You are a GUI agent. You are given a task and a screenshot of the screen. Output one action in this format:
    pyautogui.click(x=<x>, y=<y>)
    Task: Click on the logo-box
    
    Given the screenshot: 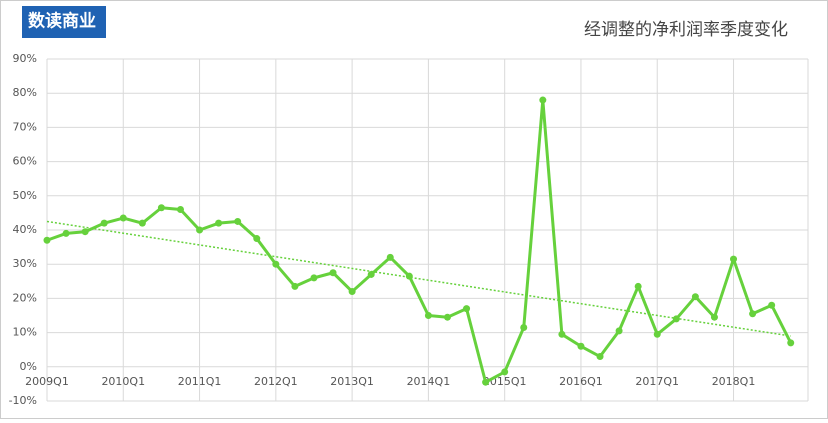 What is the action you would take?
    pyautogui.click(x=64, y=22)
    